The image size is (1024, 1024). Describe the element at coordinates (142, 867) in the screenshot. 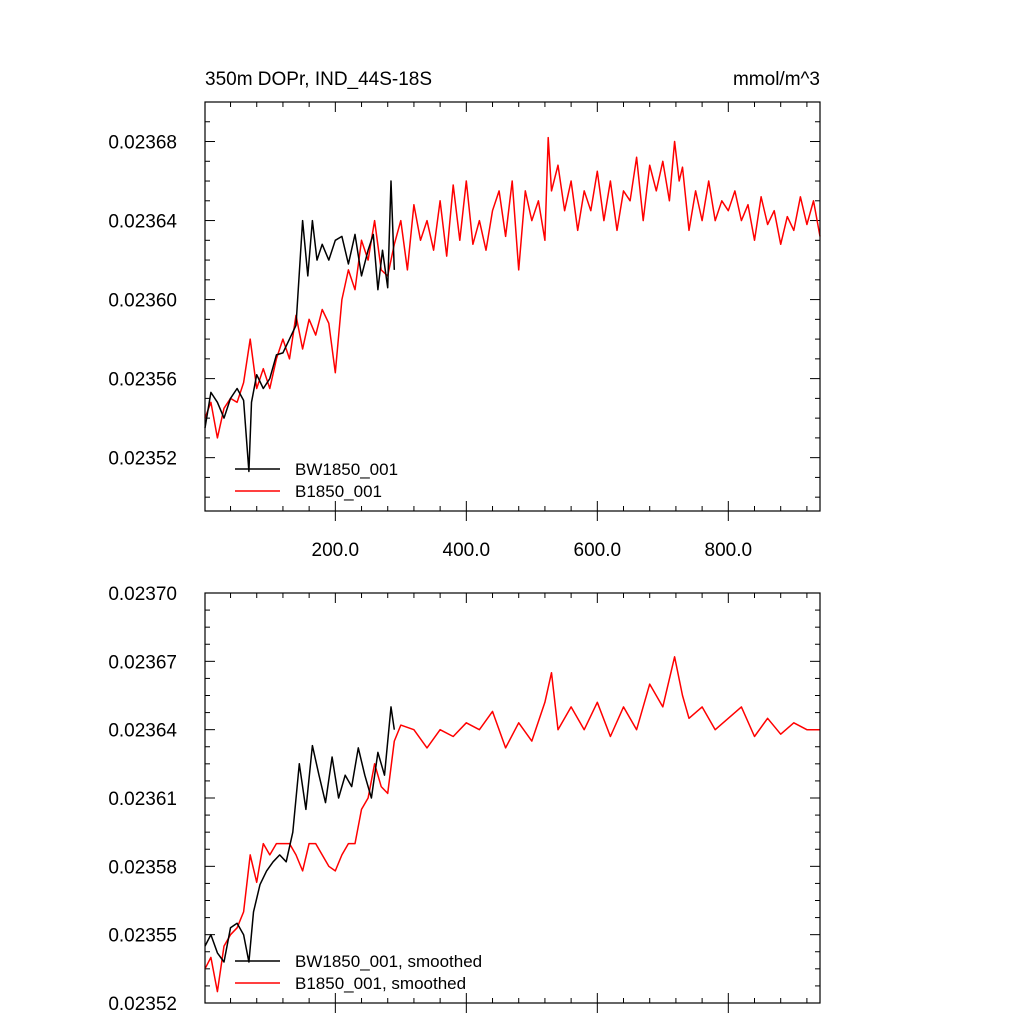

I see `y-tick-label: 0.02358` at that location.